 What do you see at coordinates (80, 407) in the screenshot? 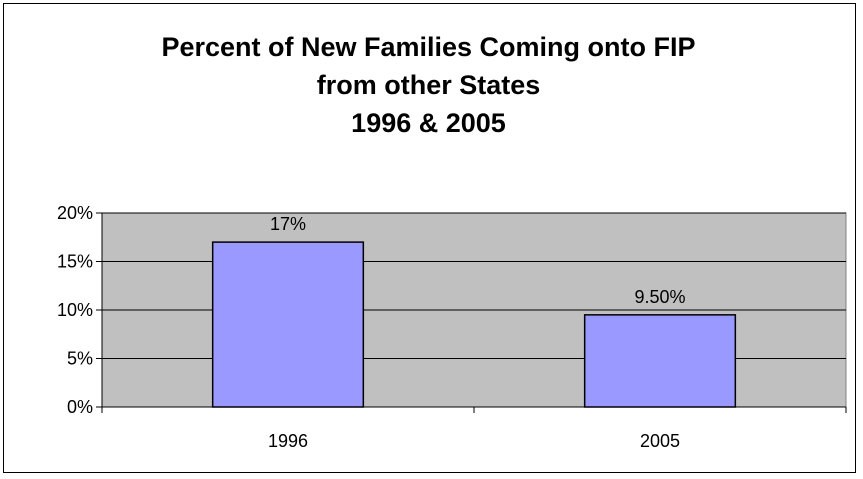
I see `y-tick-label-0: 0%` at bounding box center [80, 407].